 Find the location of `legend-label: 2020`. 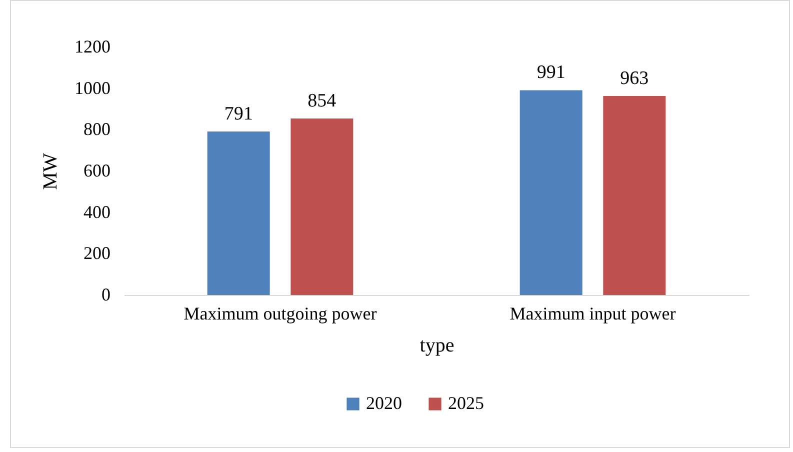

legend-label: 2020 is located at coordinates (384, 403).